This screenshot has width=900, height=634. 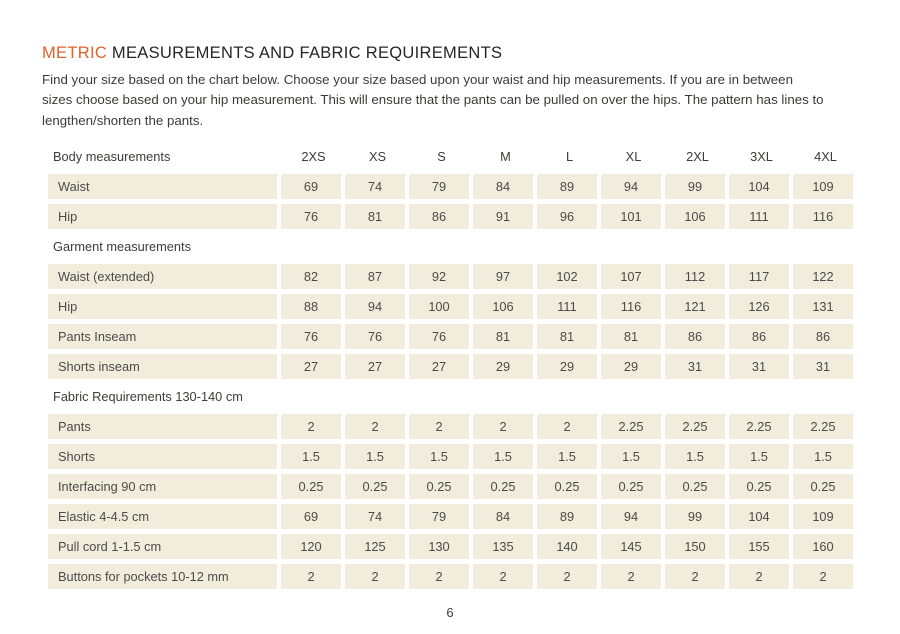 What do you see at coordinates (450, 456) in the screenshot?
I see `table-row: Shorts 1.5 1.5 1.5 1.5 1.5 1.5 1.5 1.5 1.5` at bounding box center [450, 456].